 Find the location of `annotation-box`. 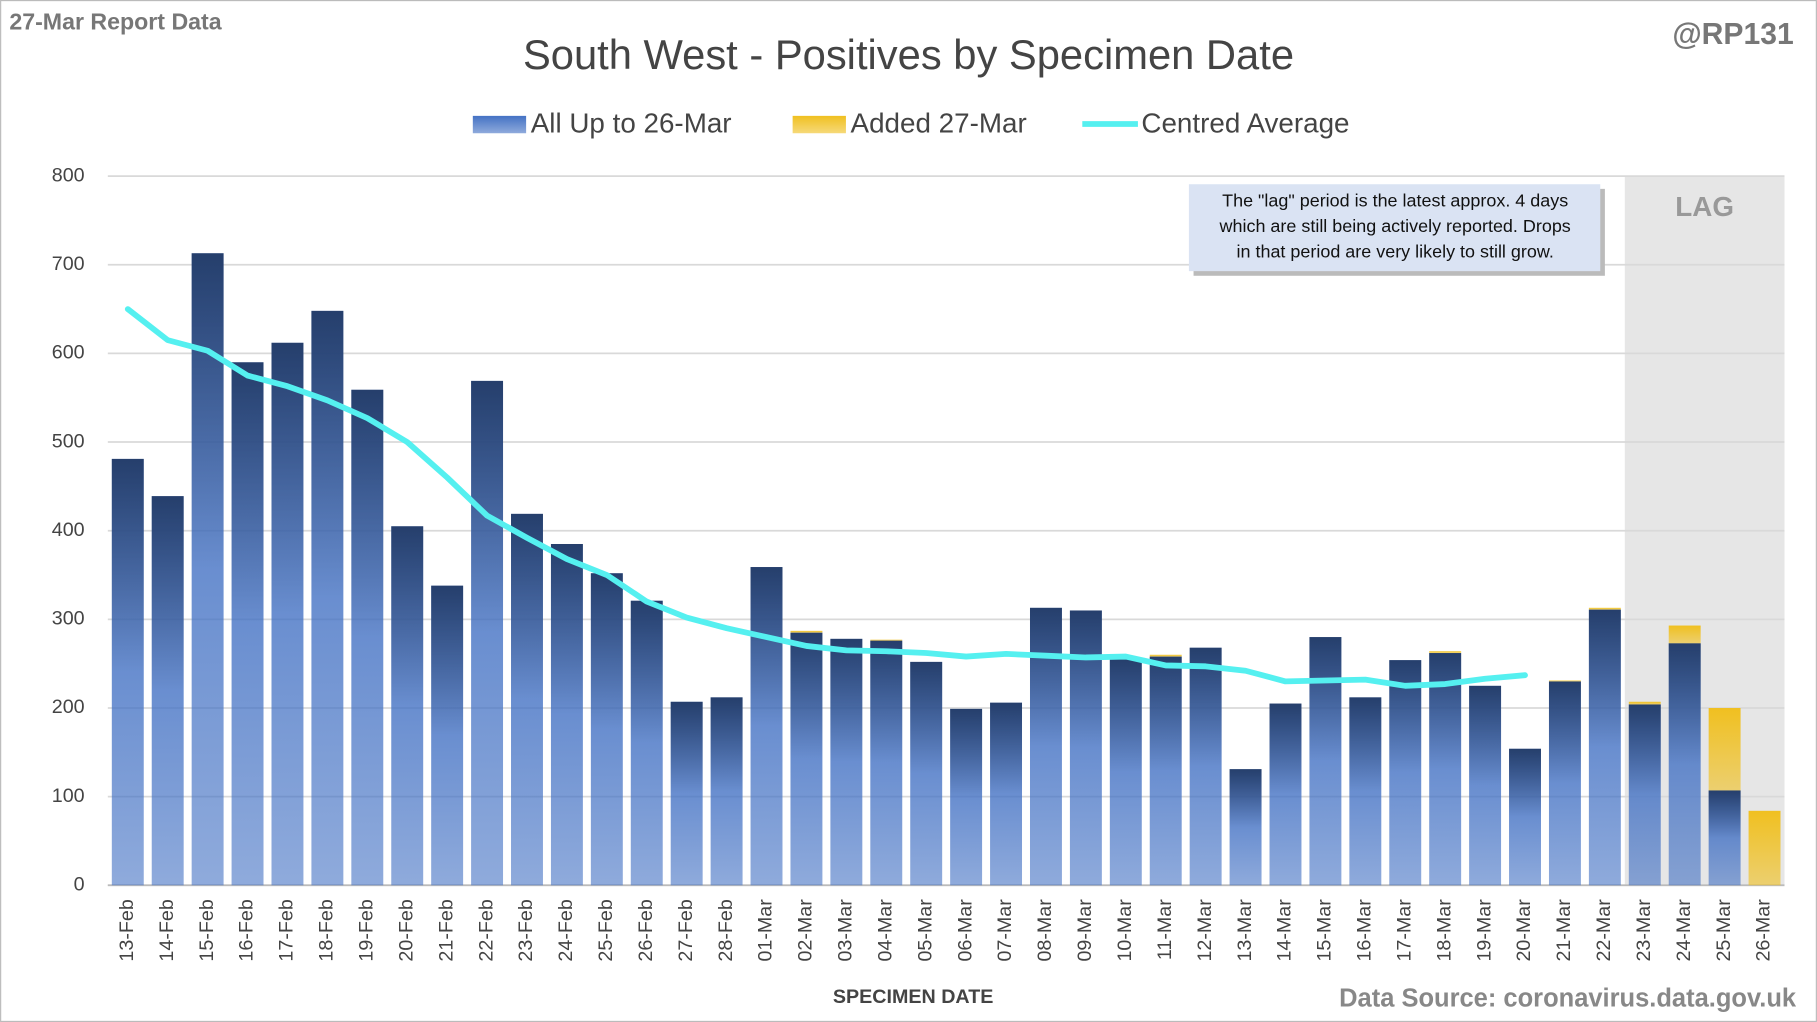

annotation-box is located at coordinates (1394, 228).